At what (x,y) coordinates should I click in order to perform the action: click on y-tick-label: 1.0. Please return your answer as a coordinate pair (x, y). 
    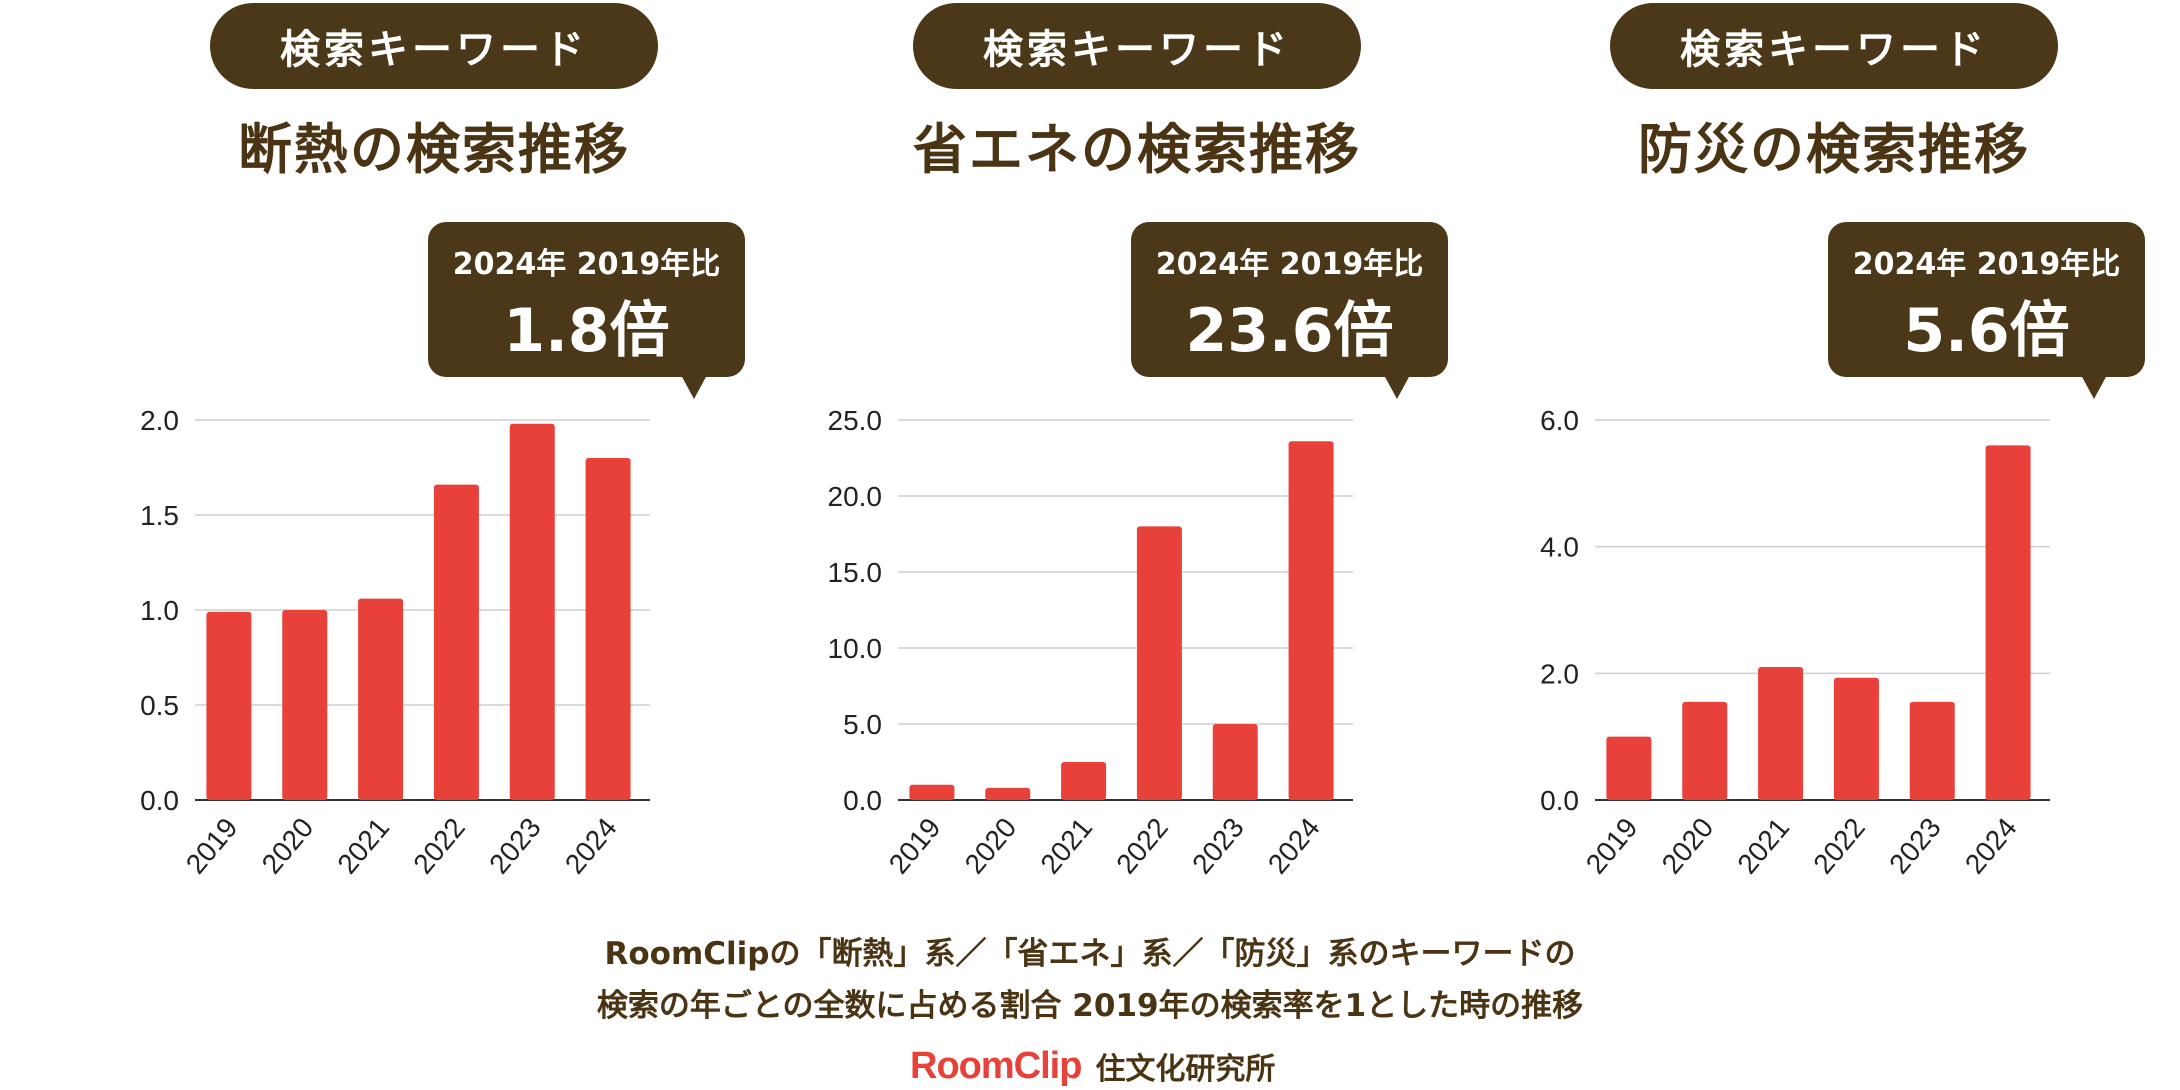
    Looking at the image, I should click on (159, 610).